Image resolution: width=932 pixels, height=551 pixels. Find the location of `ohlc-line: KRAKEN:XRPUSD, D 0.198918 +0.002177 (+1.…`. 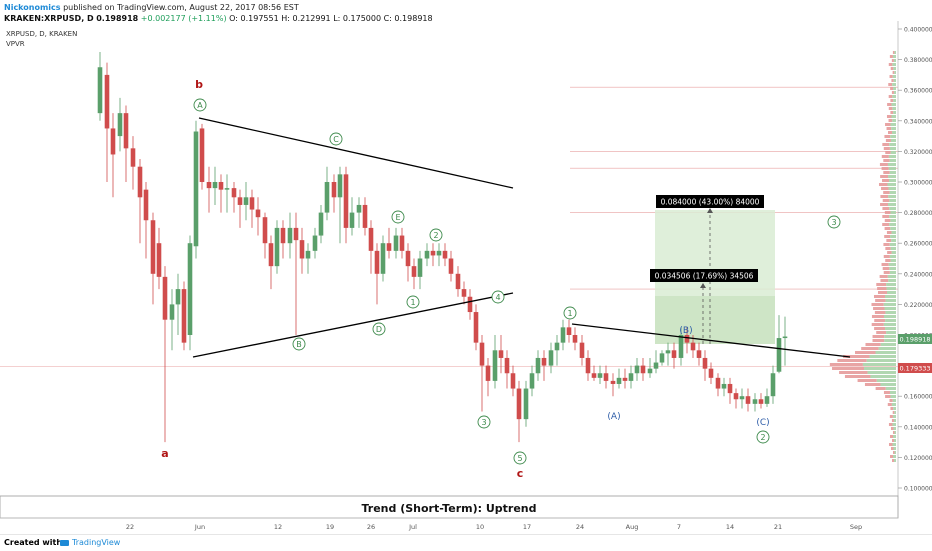

ohlc-line: KRAKEN:XRPUSD, D 0.198918 +0.002177 (+1.… is located at coordinates (218, 18).